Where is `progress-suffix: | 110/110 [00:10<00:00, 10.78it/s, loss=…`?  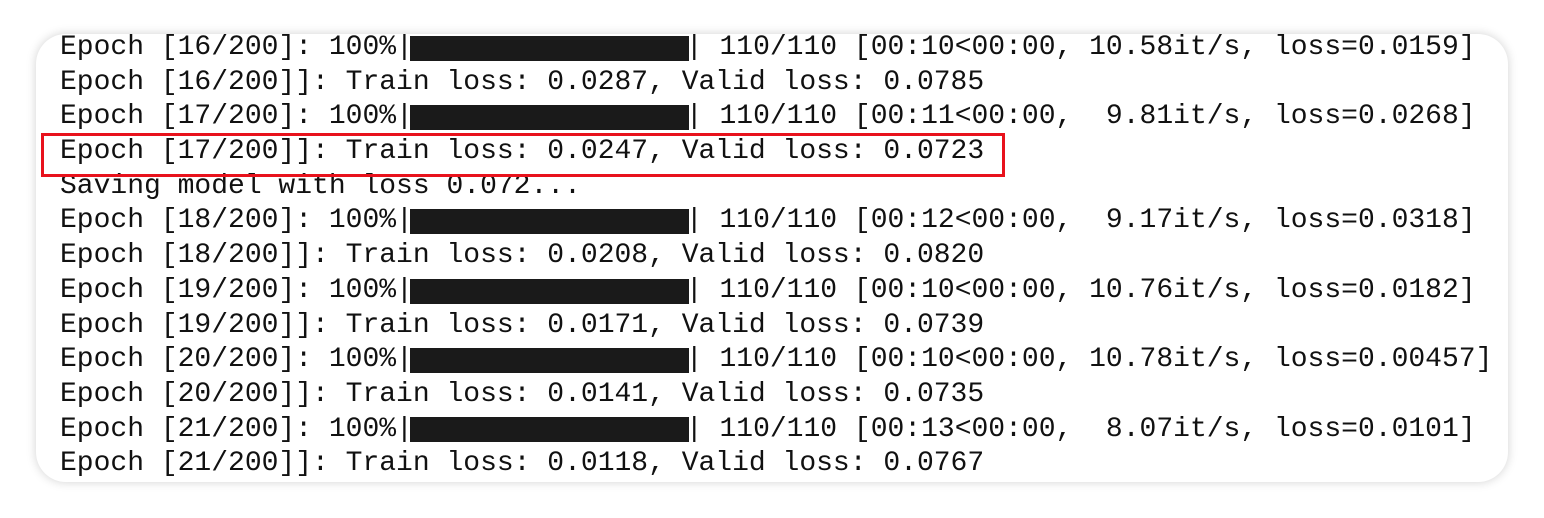
progress-suffix: | 110/110 [00:10<00:00, 10.78it/s, loss=… is located at coordinates (1089, 360).